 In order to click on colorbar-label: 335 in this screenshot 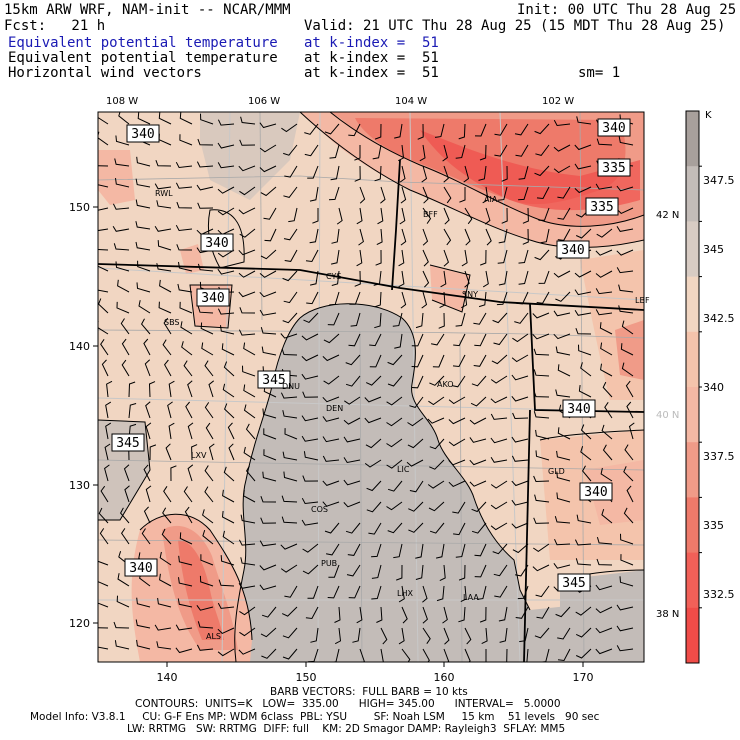, I will do `click(713, 525)`.